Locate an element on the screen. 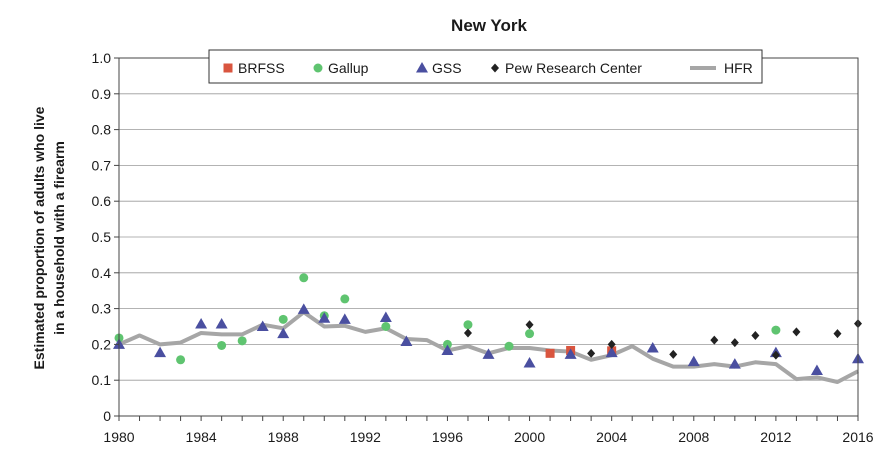 The width and height of the screenshot is (888, 462). legend-brfss-label: BRFSS is located at coordinates (261, 68).